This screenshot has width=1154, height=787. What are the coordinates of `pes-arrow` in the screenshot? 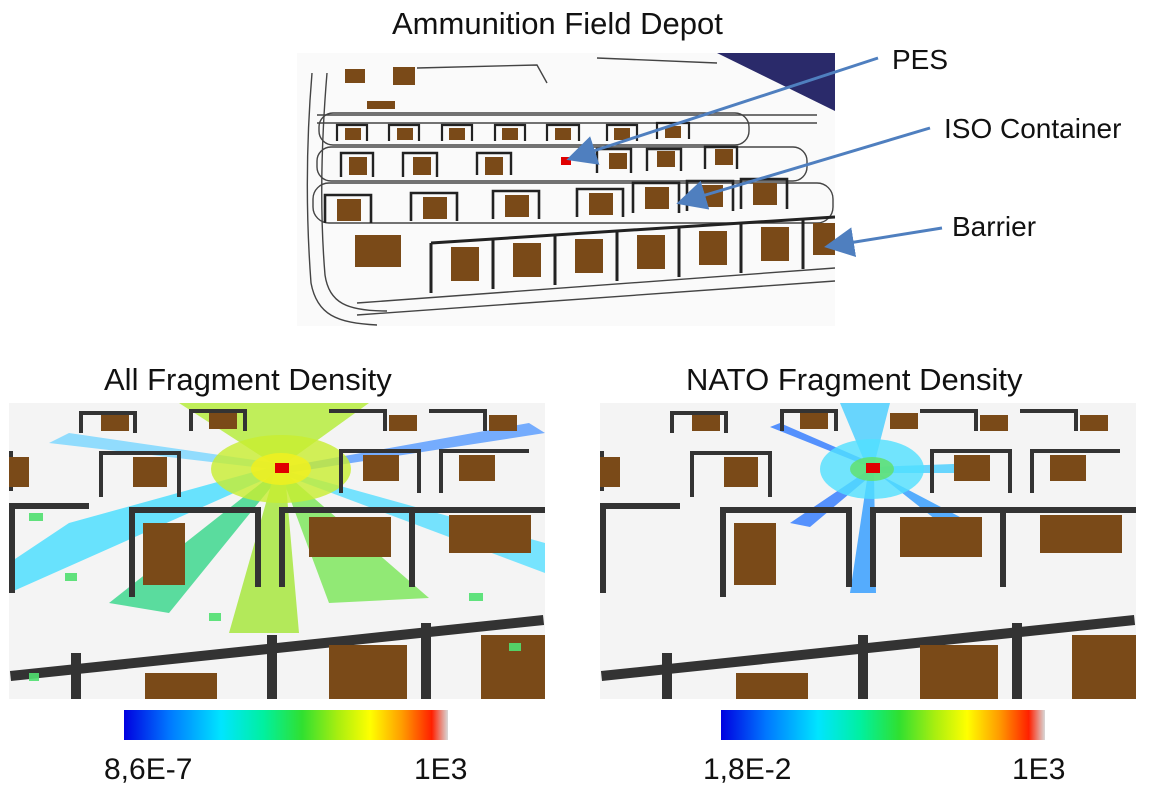 It's located at (722, 110).